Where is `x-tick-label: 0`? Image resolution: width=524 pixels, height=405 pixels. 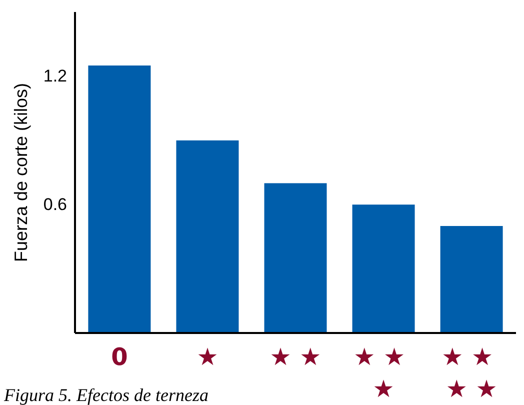
x-tick-label: 0 is located at coordinates (119, 357).